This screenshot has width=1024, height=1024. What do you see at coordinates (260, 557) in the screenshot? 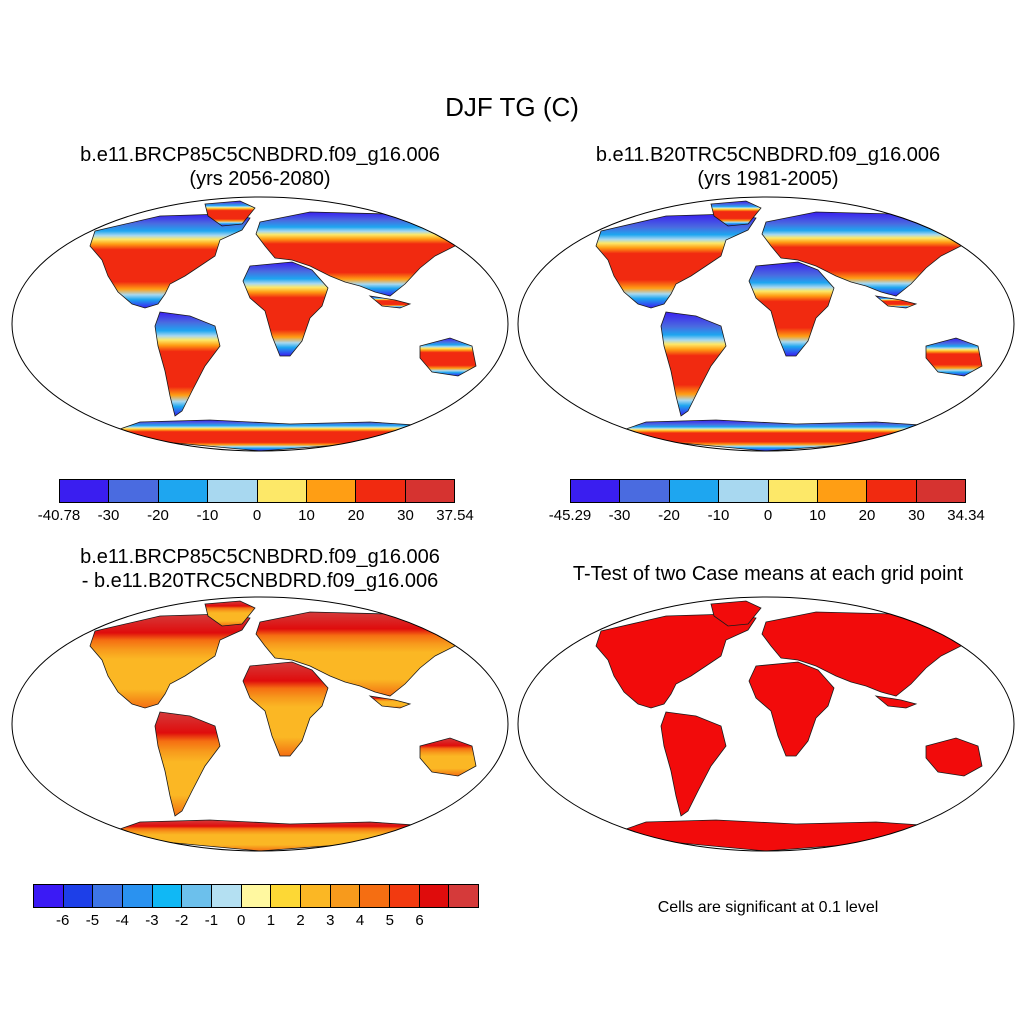
I see `panel-title-bottom-left-line1: b.e11.BRCP85C5CNBDRD.f09_g16.006` at bounding box center [260, 557].